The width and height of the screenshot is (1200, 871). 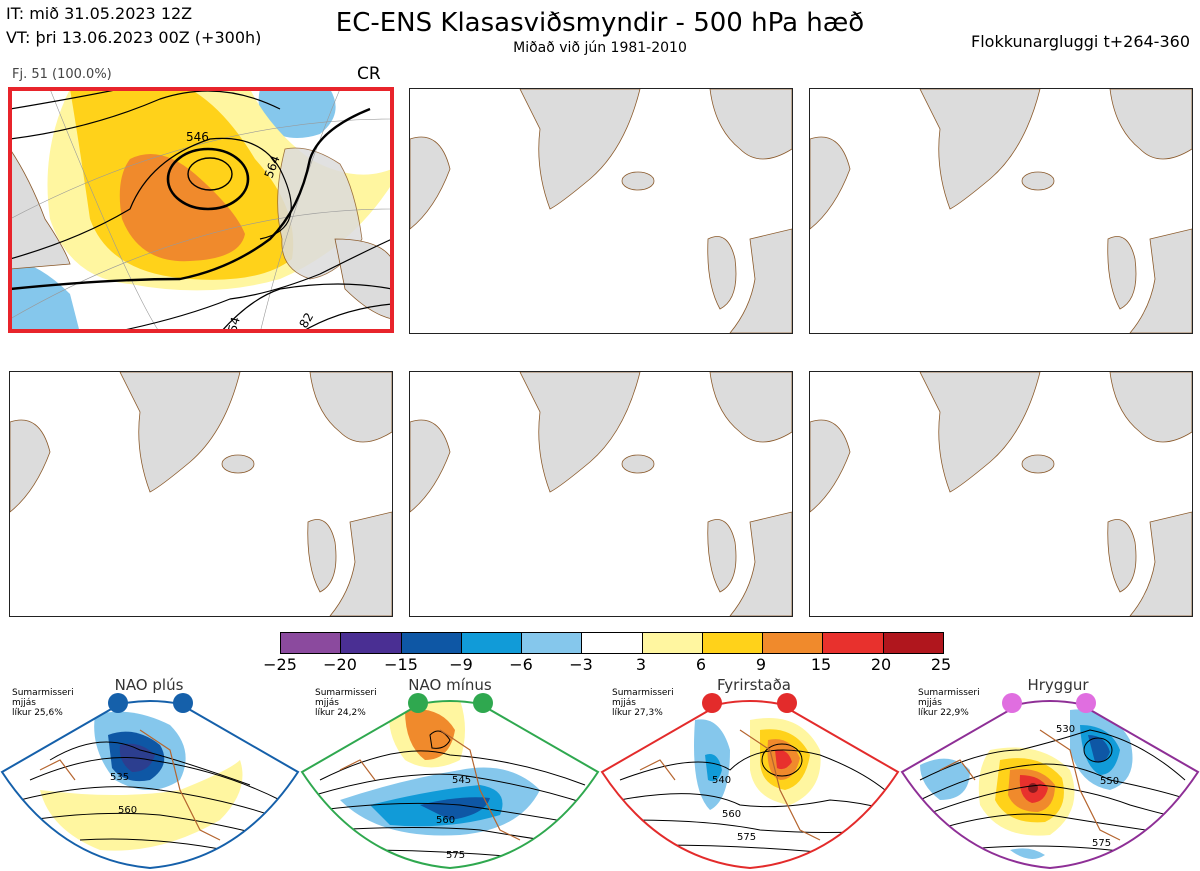 What do you see at coordinates (1080, 41) in the screenshot?
I see `classification-window: Flokkunargluggi t+264-360` at bounding box center [1080, 41].